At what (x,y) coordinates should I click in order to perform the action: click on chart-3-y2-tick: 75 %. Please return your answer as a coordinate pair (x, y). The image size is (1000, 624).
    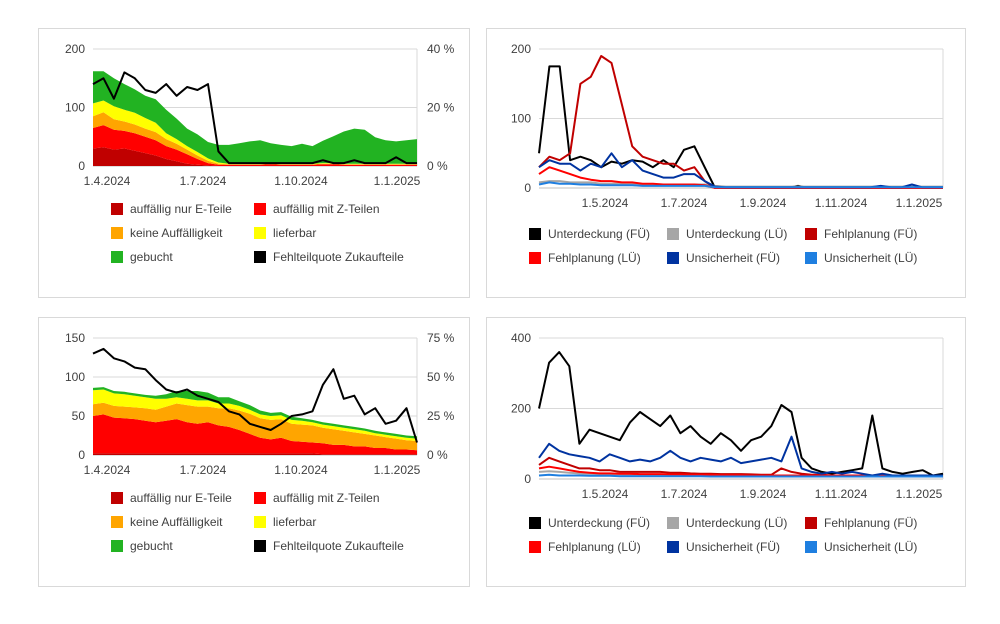
    Looking at the image, I should click on (441, 338).